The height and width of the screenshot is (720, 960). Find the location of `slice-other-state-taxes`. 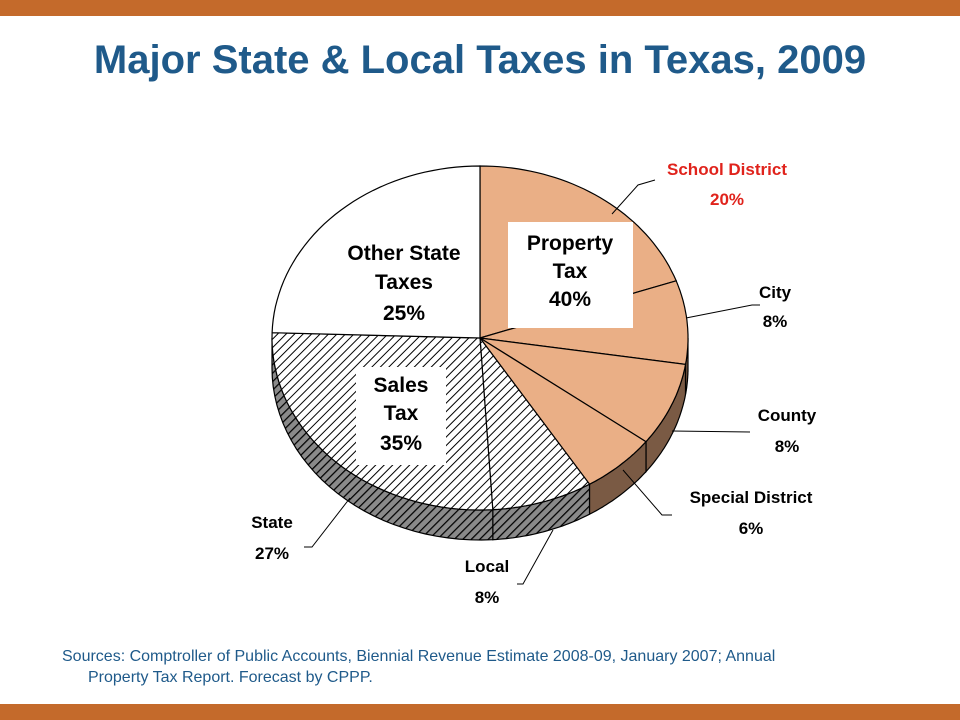

slice-other-state-taxes is located at coordinates (376, 252).